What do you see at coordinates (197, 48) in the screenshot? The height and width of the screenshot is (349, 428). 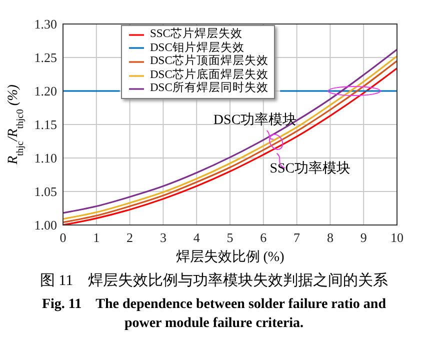 I see `legend-label: DSC钼片焊层失效` at bounding box center [197, 48].